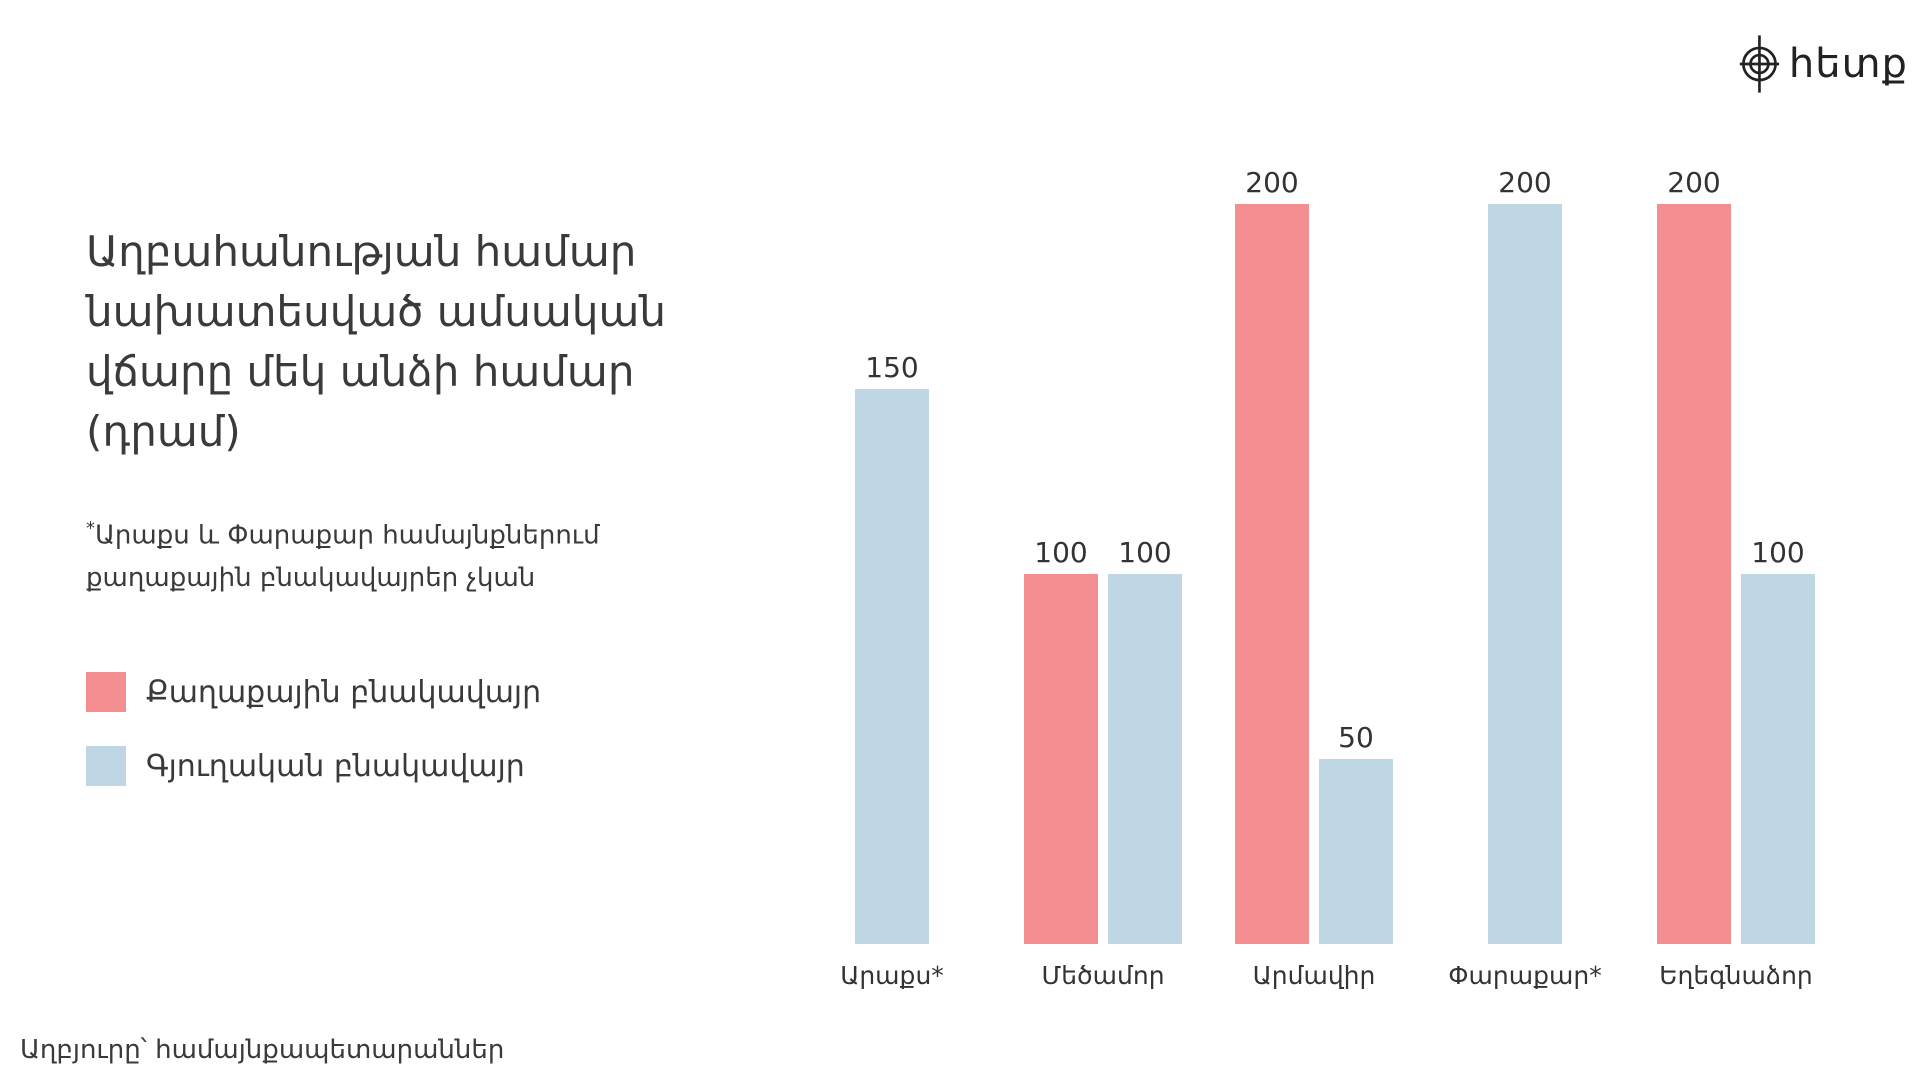 The height and width of the screenshot is (1080, 1920). What do you see at coordinates (335, 766) in the screenshot?
I see `legend-label-rural: Գյուղական բնակավայր` at bounding box center [335, 766].